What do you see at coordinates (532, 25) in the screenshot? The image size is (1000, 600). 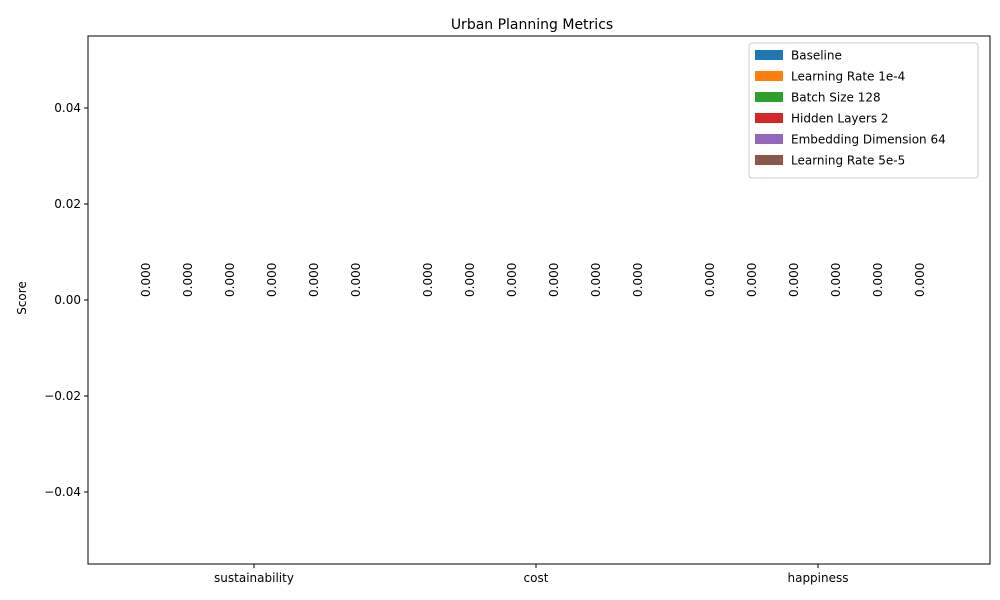 I see `chart-title: Urban Planning Metrics` at bounding box center [532, 25].